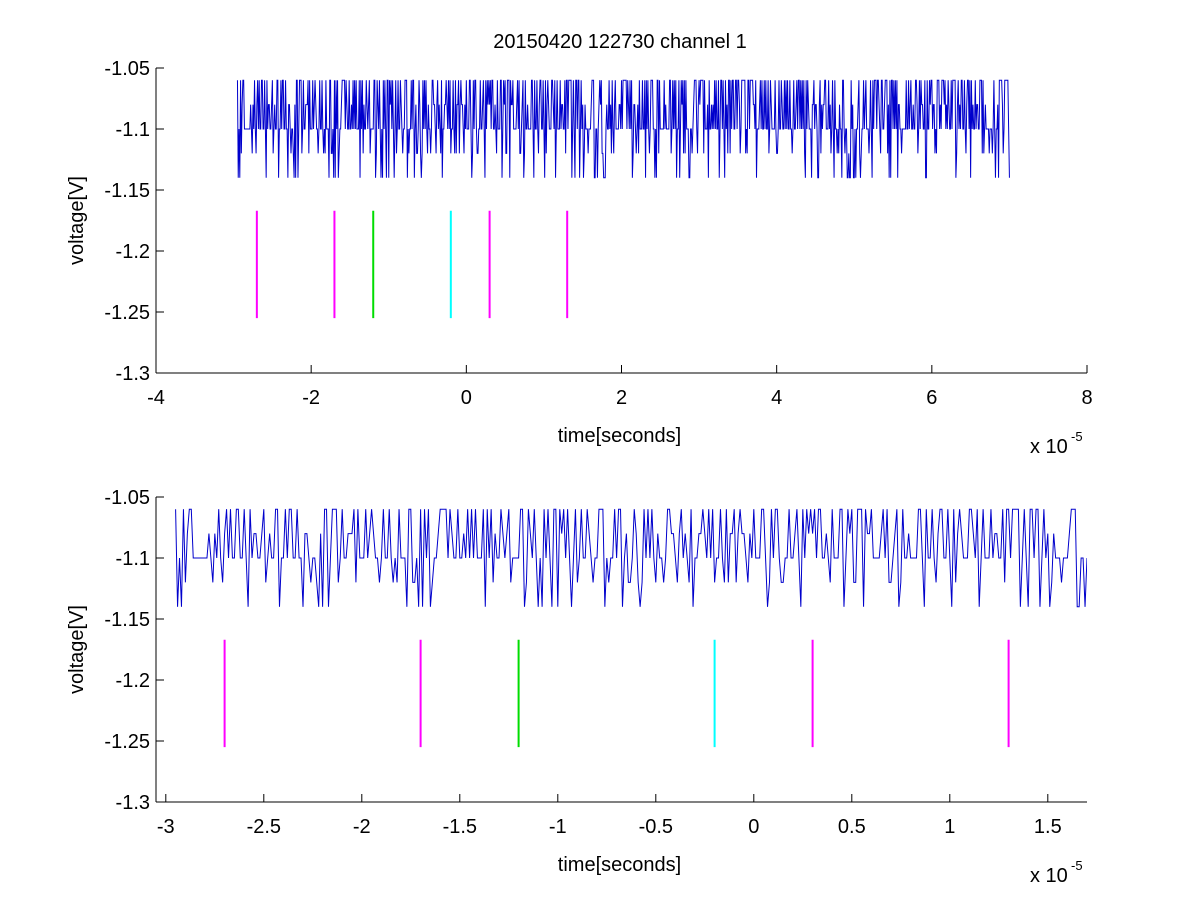 Image resolution: width=1200 pixels, height=901 pixels. What do you see at coordinates (264, 827) in the screenshot?
I see `x-tick-label: -2.5` at bounding box center [264, 827].